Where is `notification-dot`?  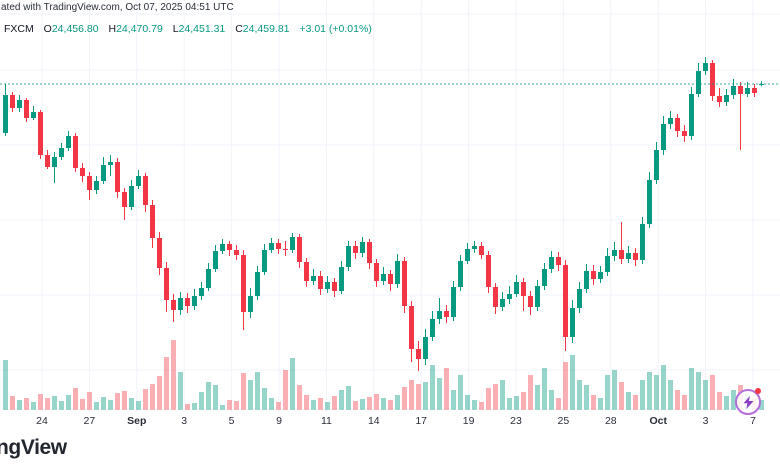
notification-dot is located at coordinates (758, 391).